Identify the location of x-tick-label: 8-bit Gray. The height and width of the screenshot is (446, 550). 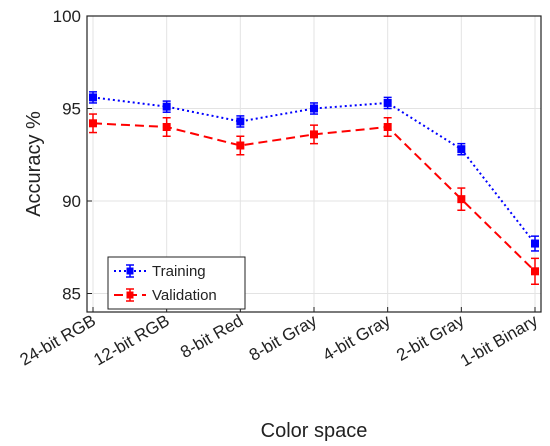
(283, 338).